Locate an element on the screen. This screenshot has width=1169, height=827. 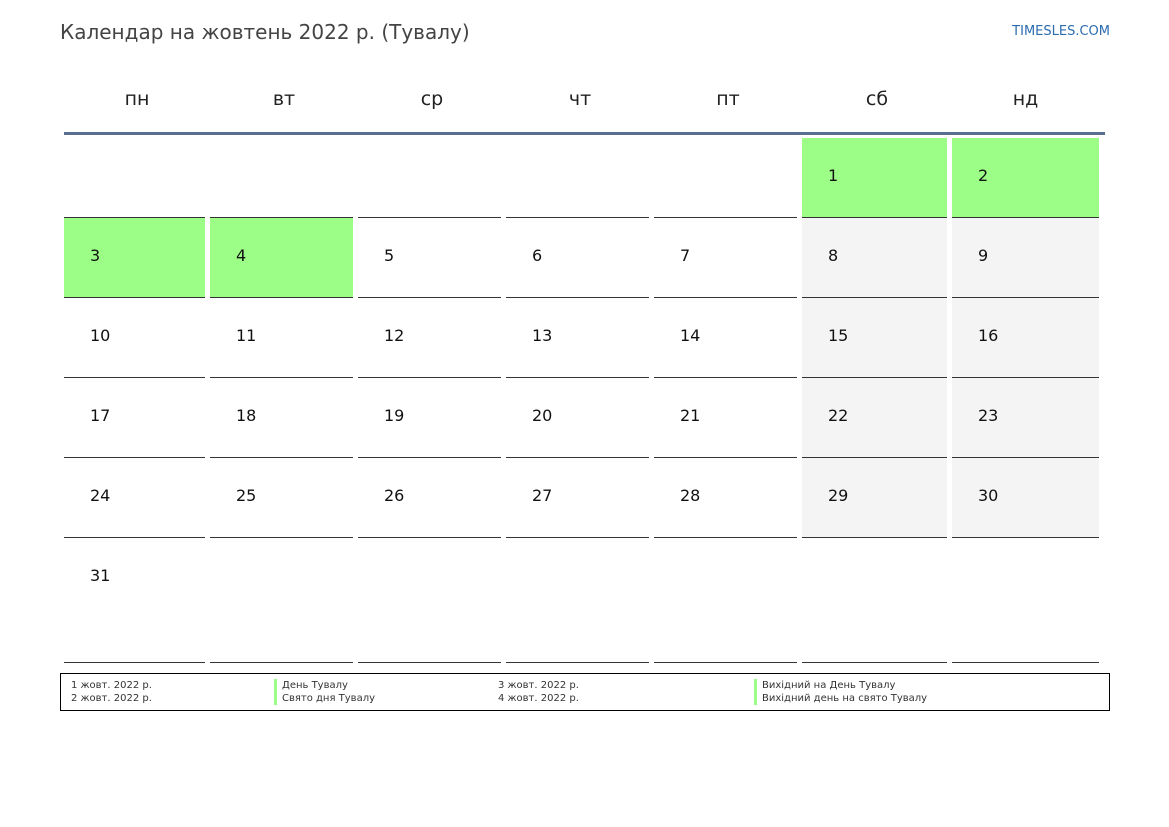
day-number: 12 is located at coordinates (394, 335).